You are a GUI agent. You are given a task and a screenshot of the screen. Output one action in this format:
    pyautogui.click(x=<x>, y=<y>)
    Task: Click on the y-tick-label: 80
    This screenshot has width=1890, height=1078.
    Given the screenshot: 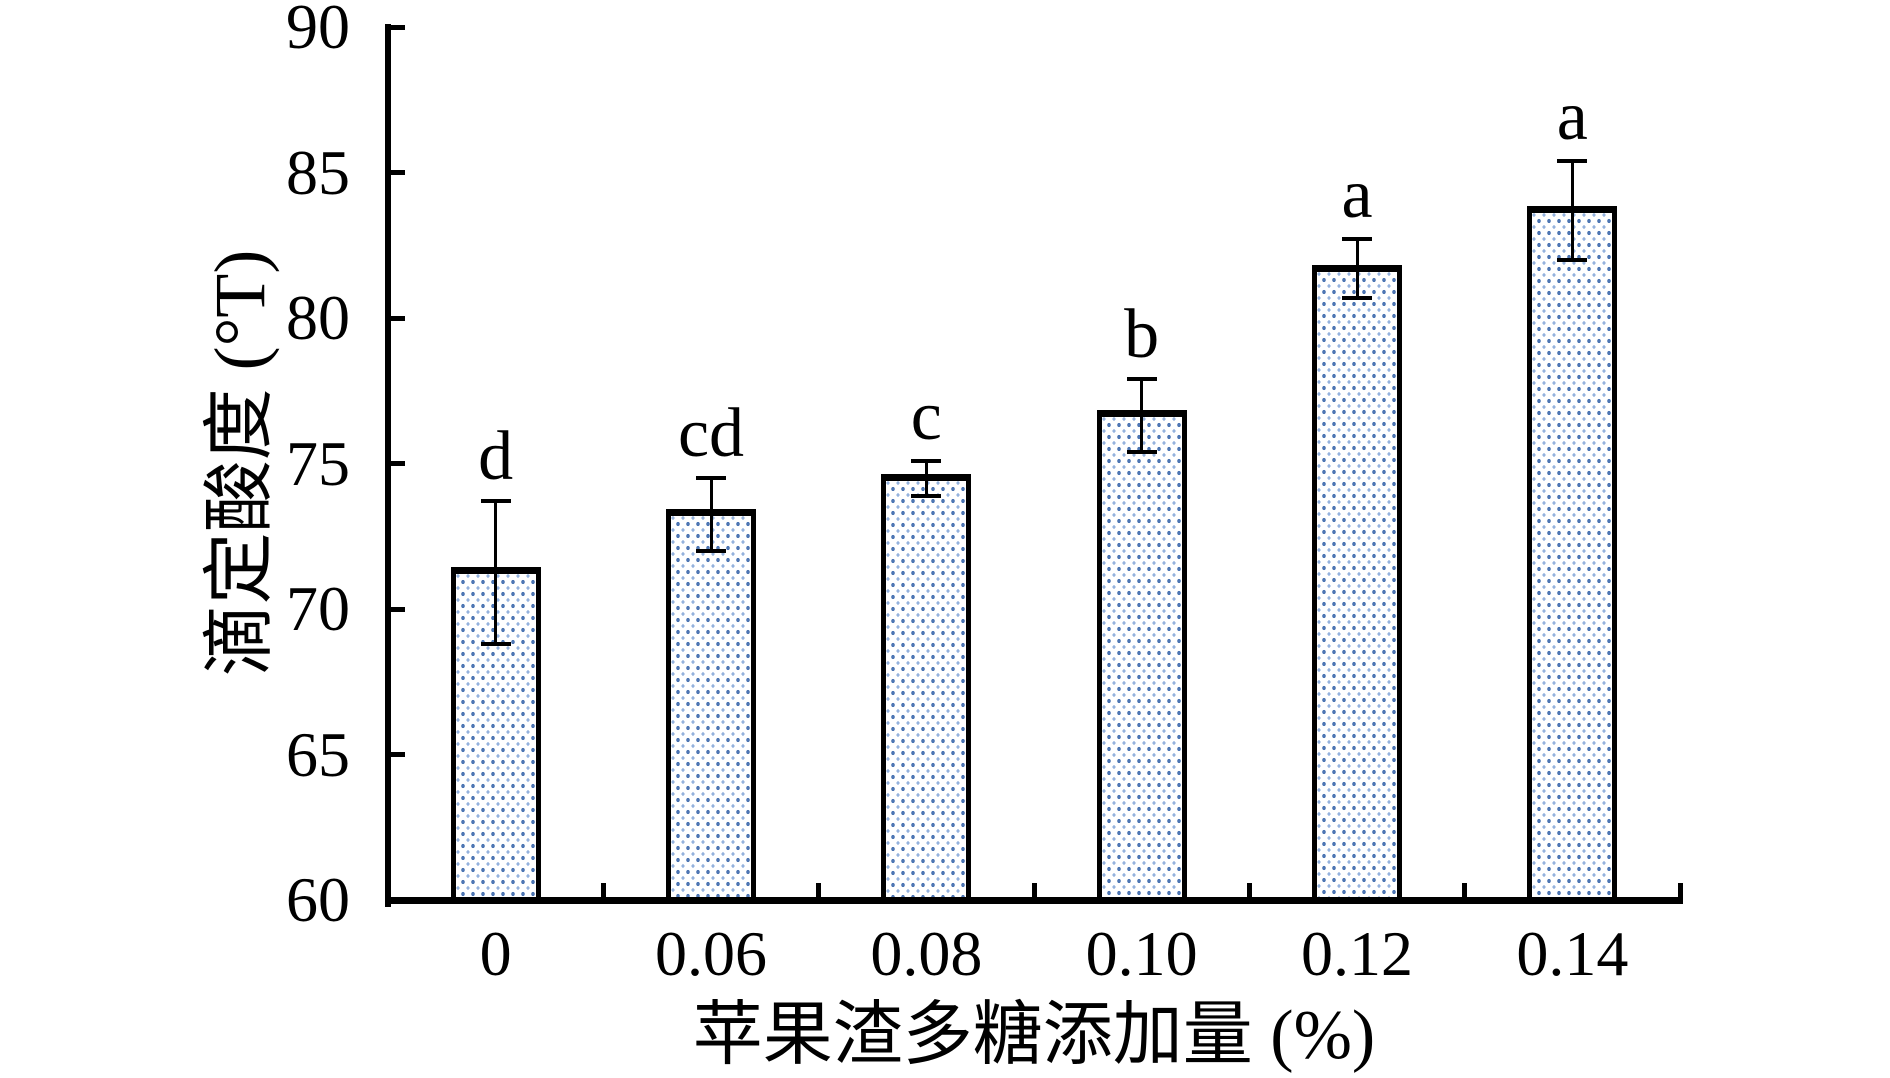 What is the action you would take?
    pyautogui.click(x=318, y=317)
    